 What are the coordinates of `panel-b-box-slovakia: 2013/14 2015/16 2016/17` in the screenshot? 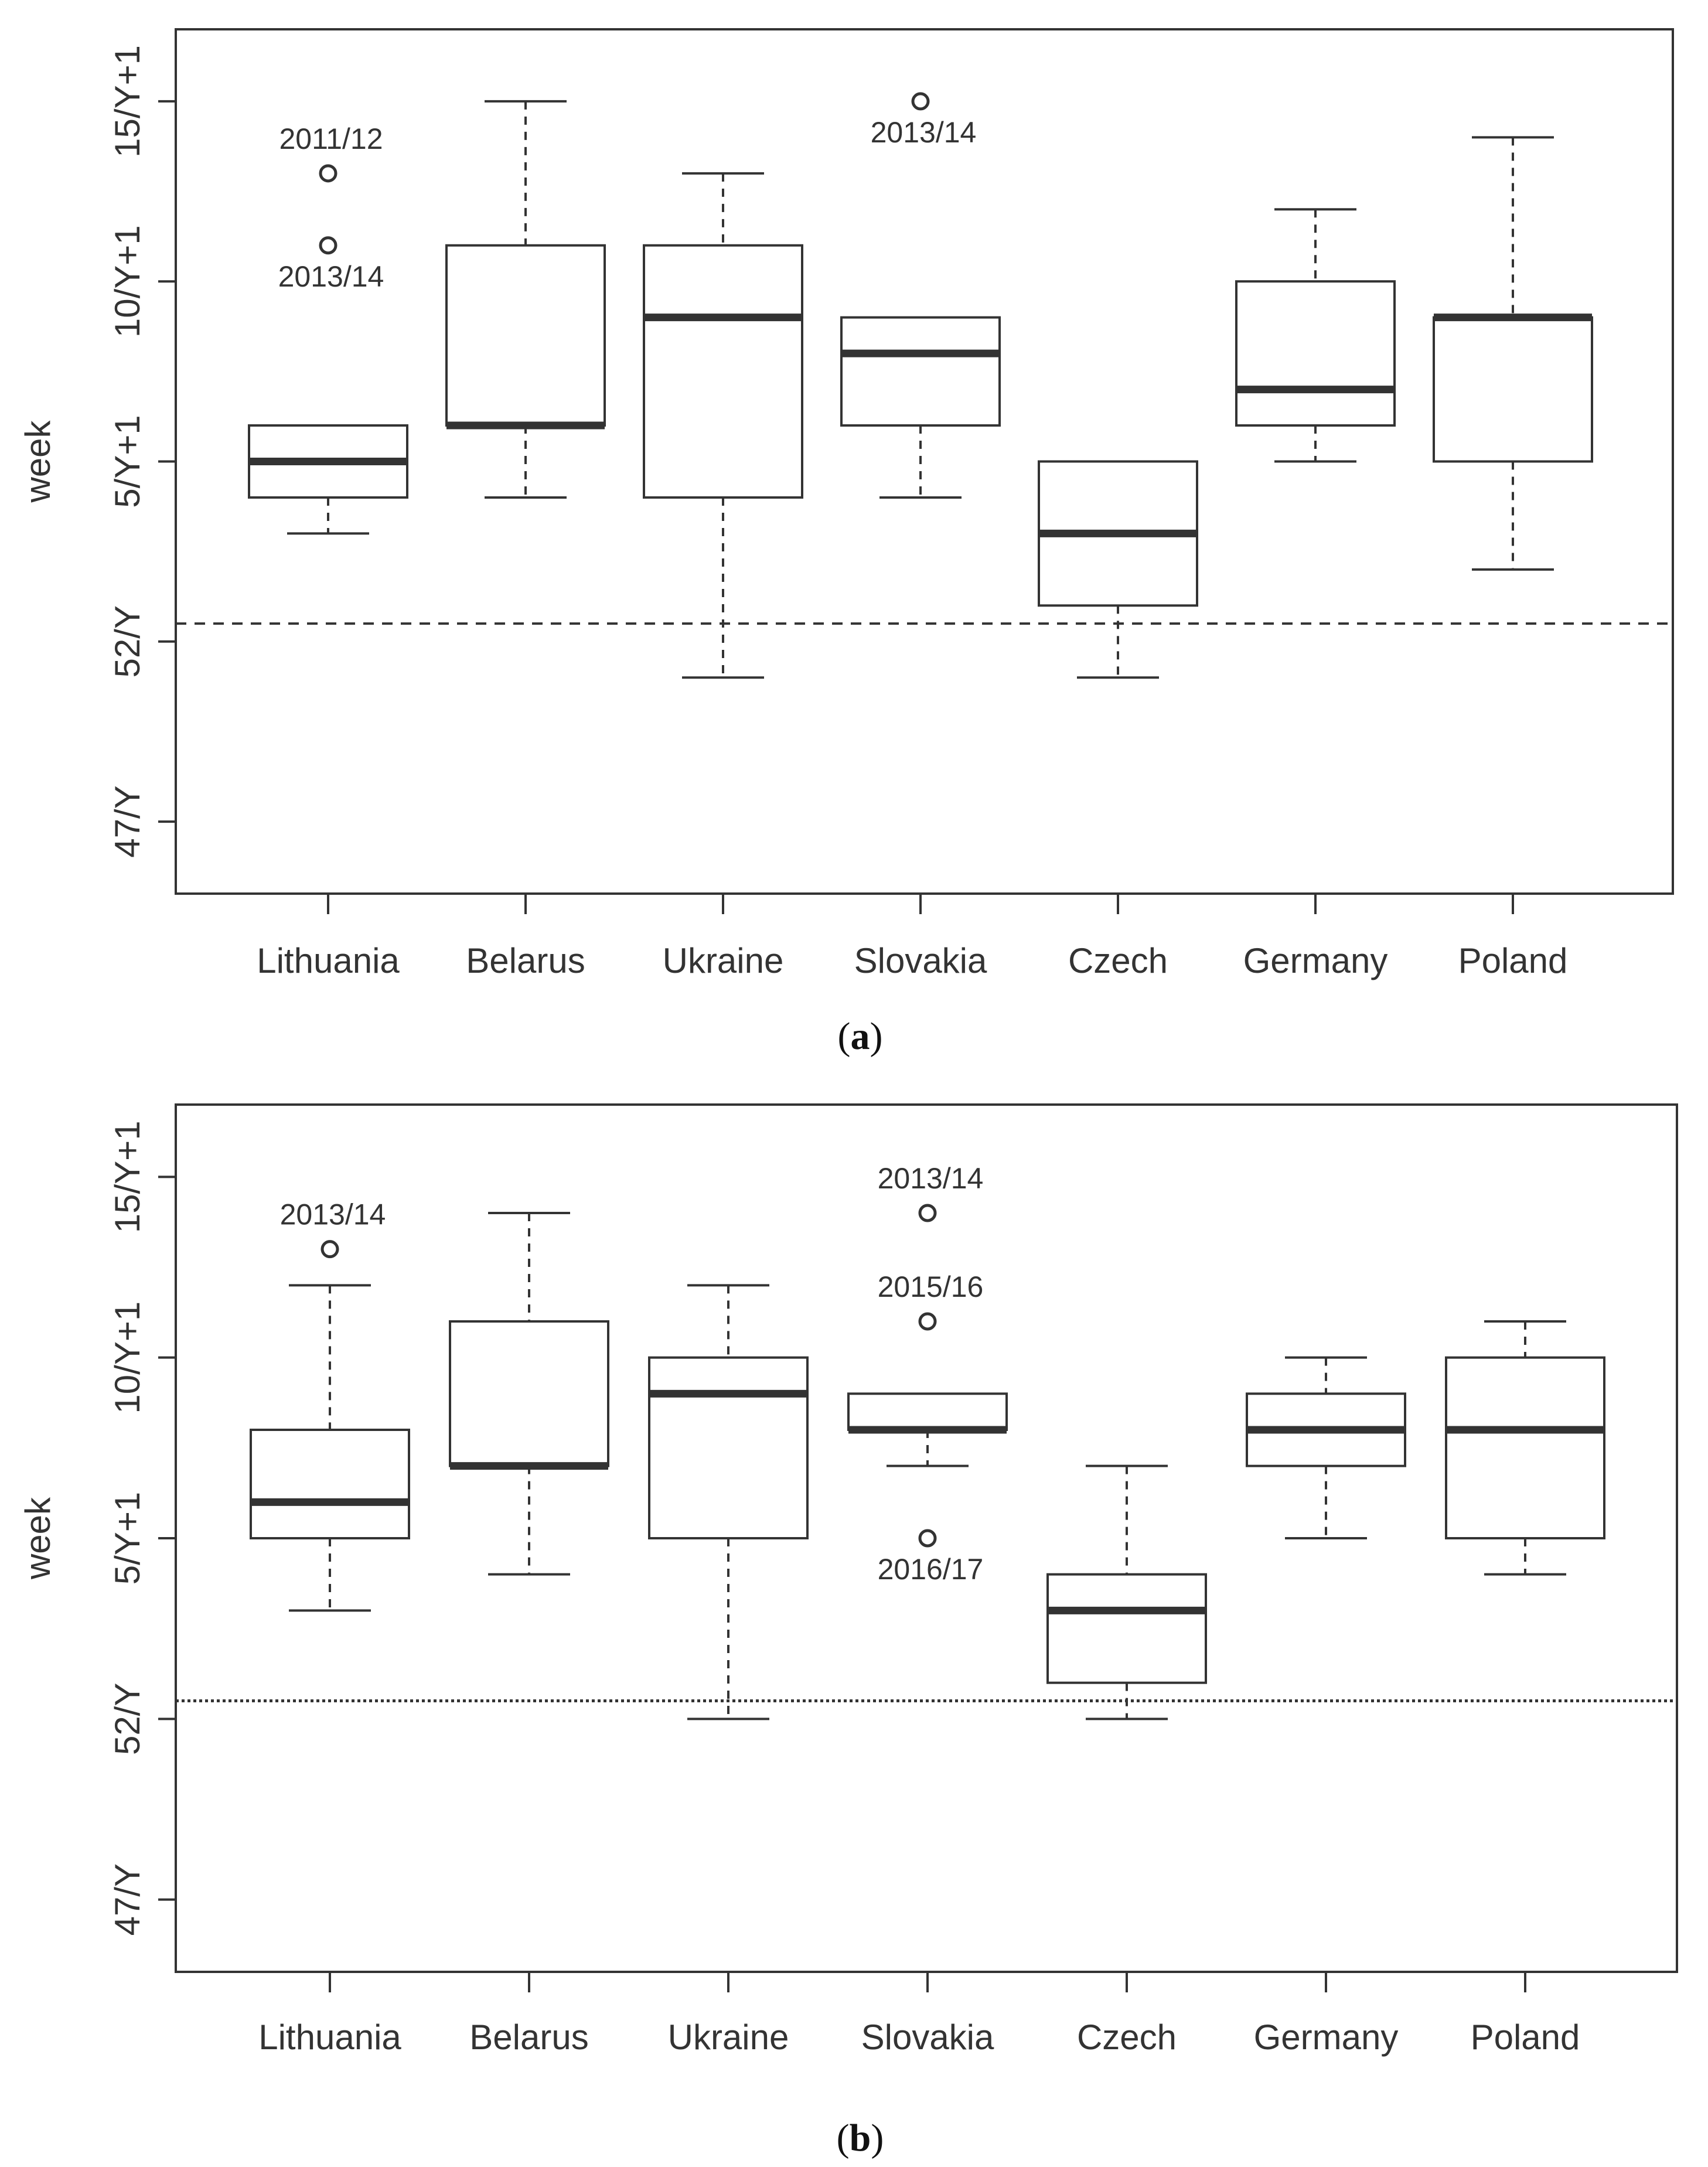 It's located at (928, 1374).